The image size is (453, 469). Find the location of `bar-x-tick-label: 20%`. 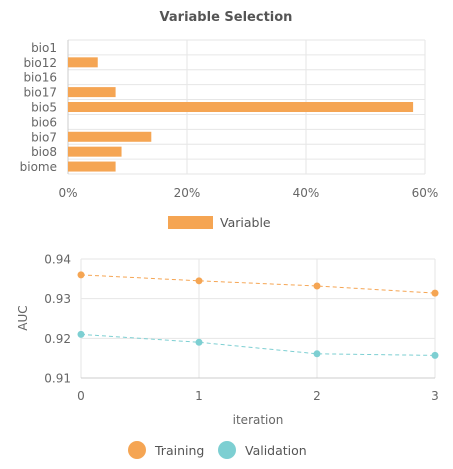

bar-x-tick-label: 20% is located at coordinates (187, 193).